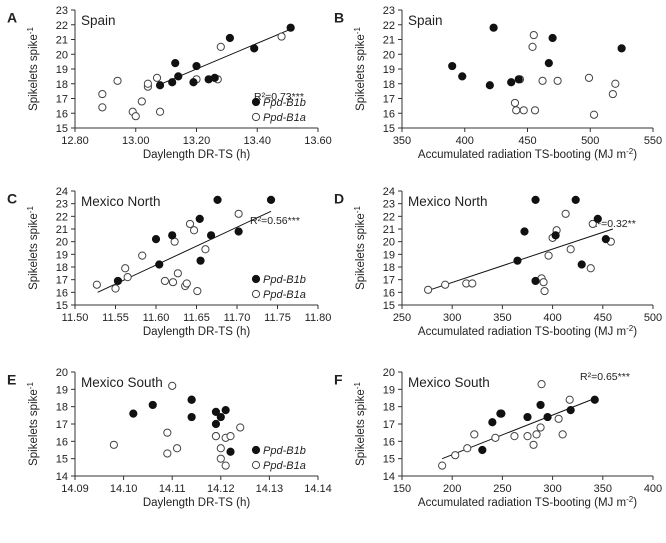 Image resolution: width=666 pixels, height=543 pixels. Describe the element at coordinates (221, 489) in the screenshot. I see `x-tick-label: 14.12` at that location.